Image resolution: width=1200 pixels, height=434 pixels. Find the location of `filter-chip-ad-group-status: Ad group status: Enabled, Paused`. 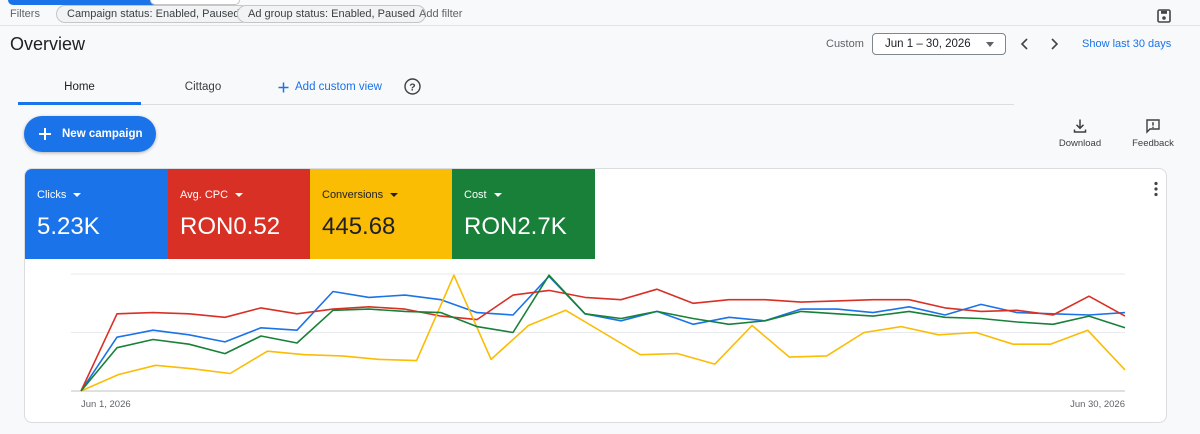

filter-chip-ad-group-status: Ad group status: Enabled, Paused is located at coordinates (331, 14).